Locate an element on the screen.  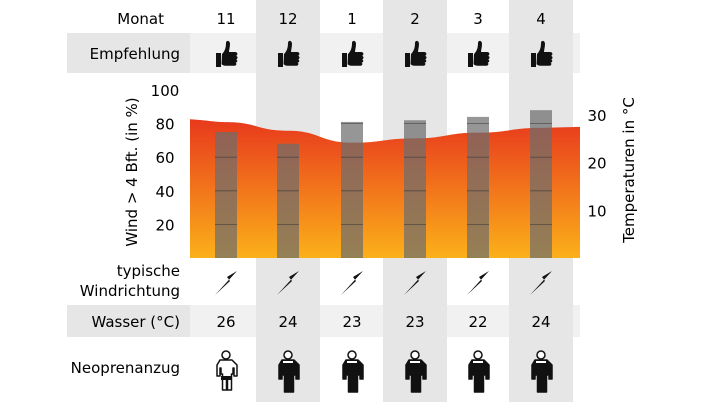
water-row-band is located at coordinates (385, 321).